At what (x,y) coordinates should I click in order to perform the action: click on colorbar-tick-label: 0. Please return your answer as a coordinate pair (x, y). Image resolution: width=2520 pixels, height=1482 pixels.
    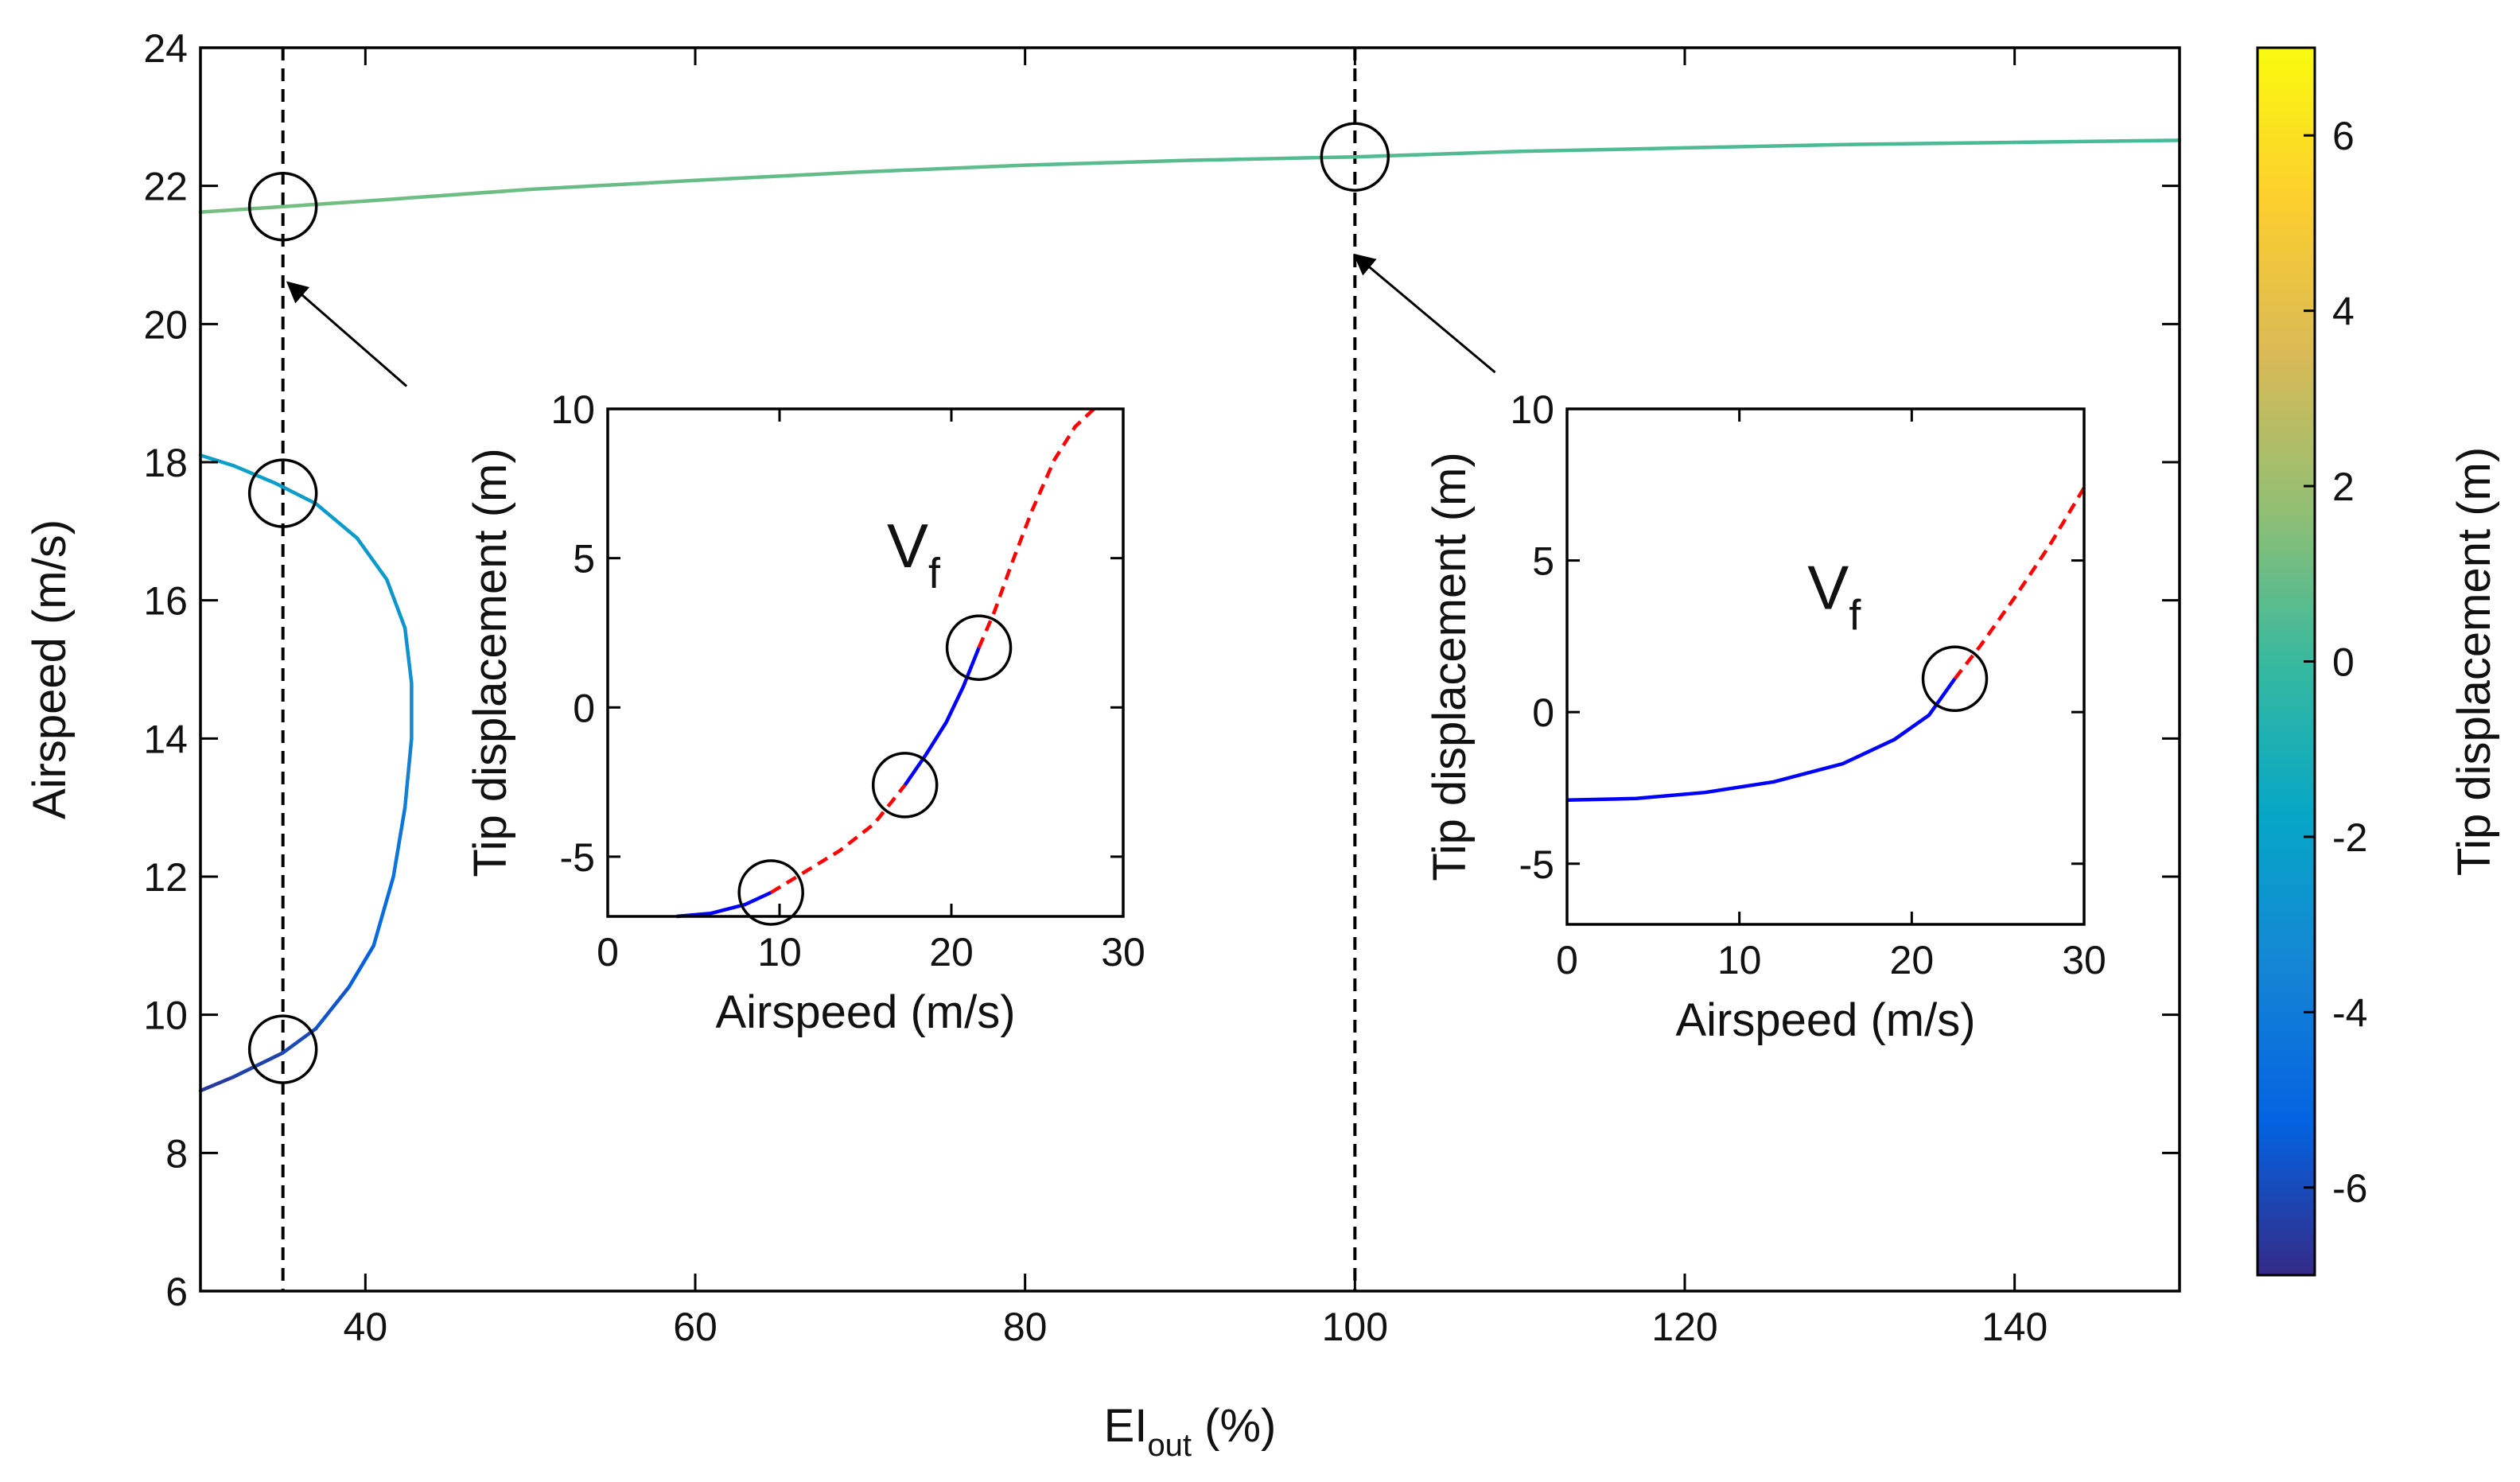
    Looking at the image, I should click on (2343, 662).